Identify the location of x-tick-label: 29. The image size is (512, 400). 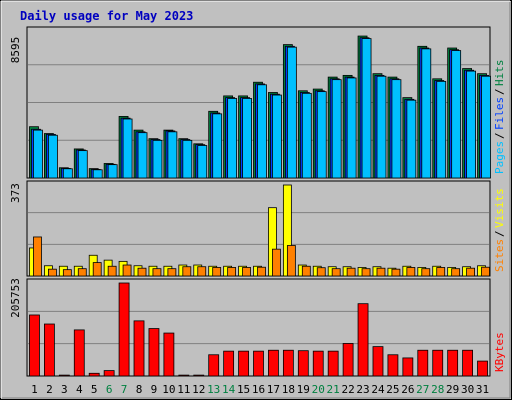
(452, 389).